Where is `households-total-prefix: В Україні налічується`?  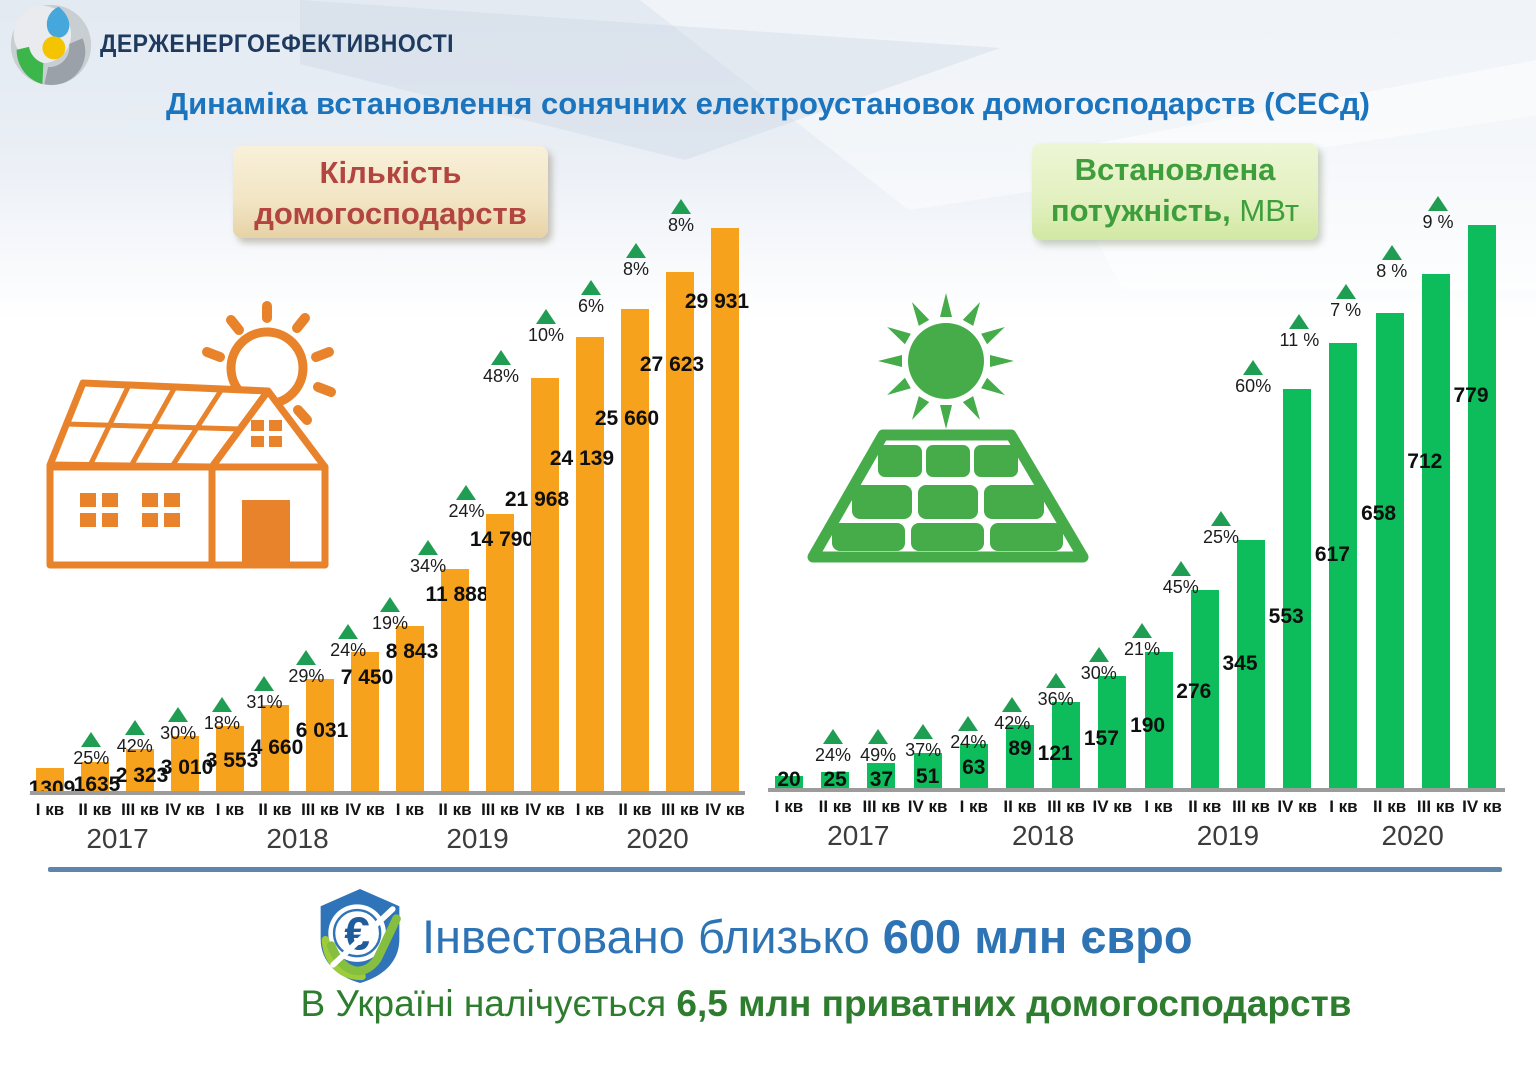
households-total-prefix: В Україні налічується is located at coordinates (483, 1003).